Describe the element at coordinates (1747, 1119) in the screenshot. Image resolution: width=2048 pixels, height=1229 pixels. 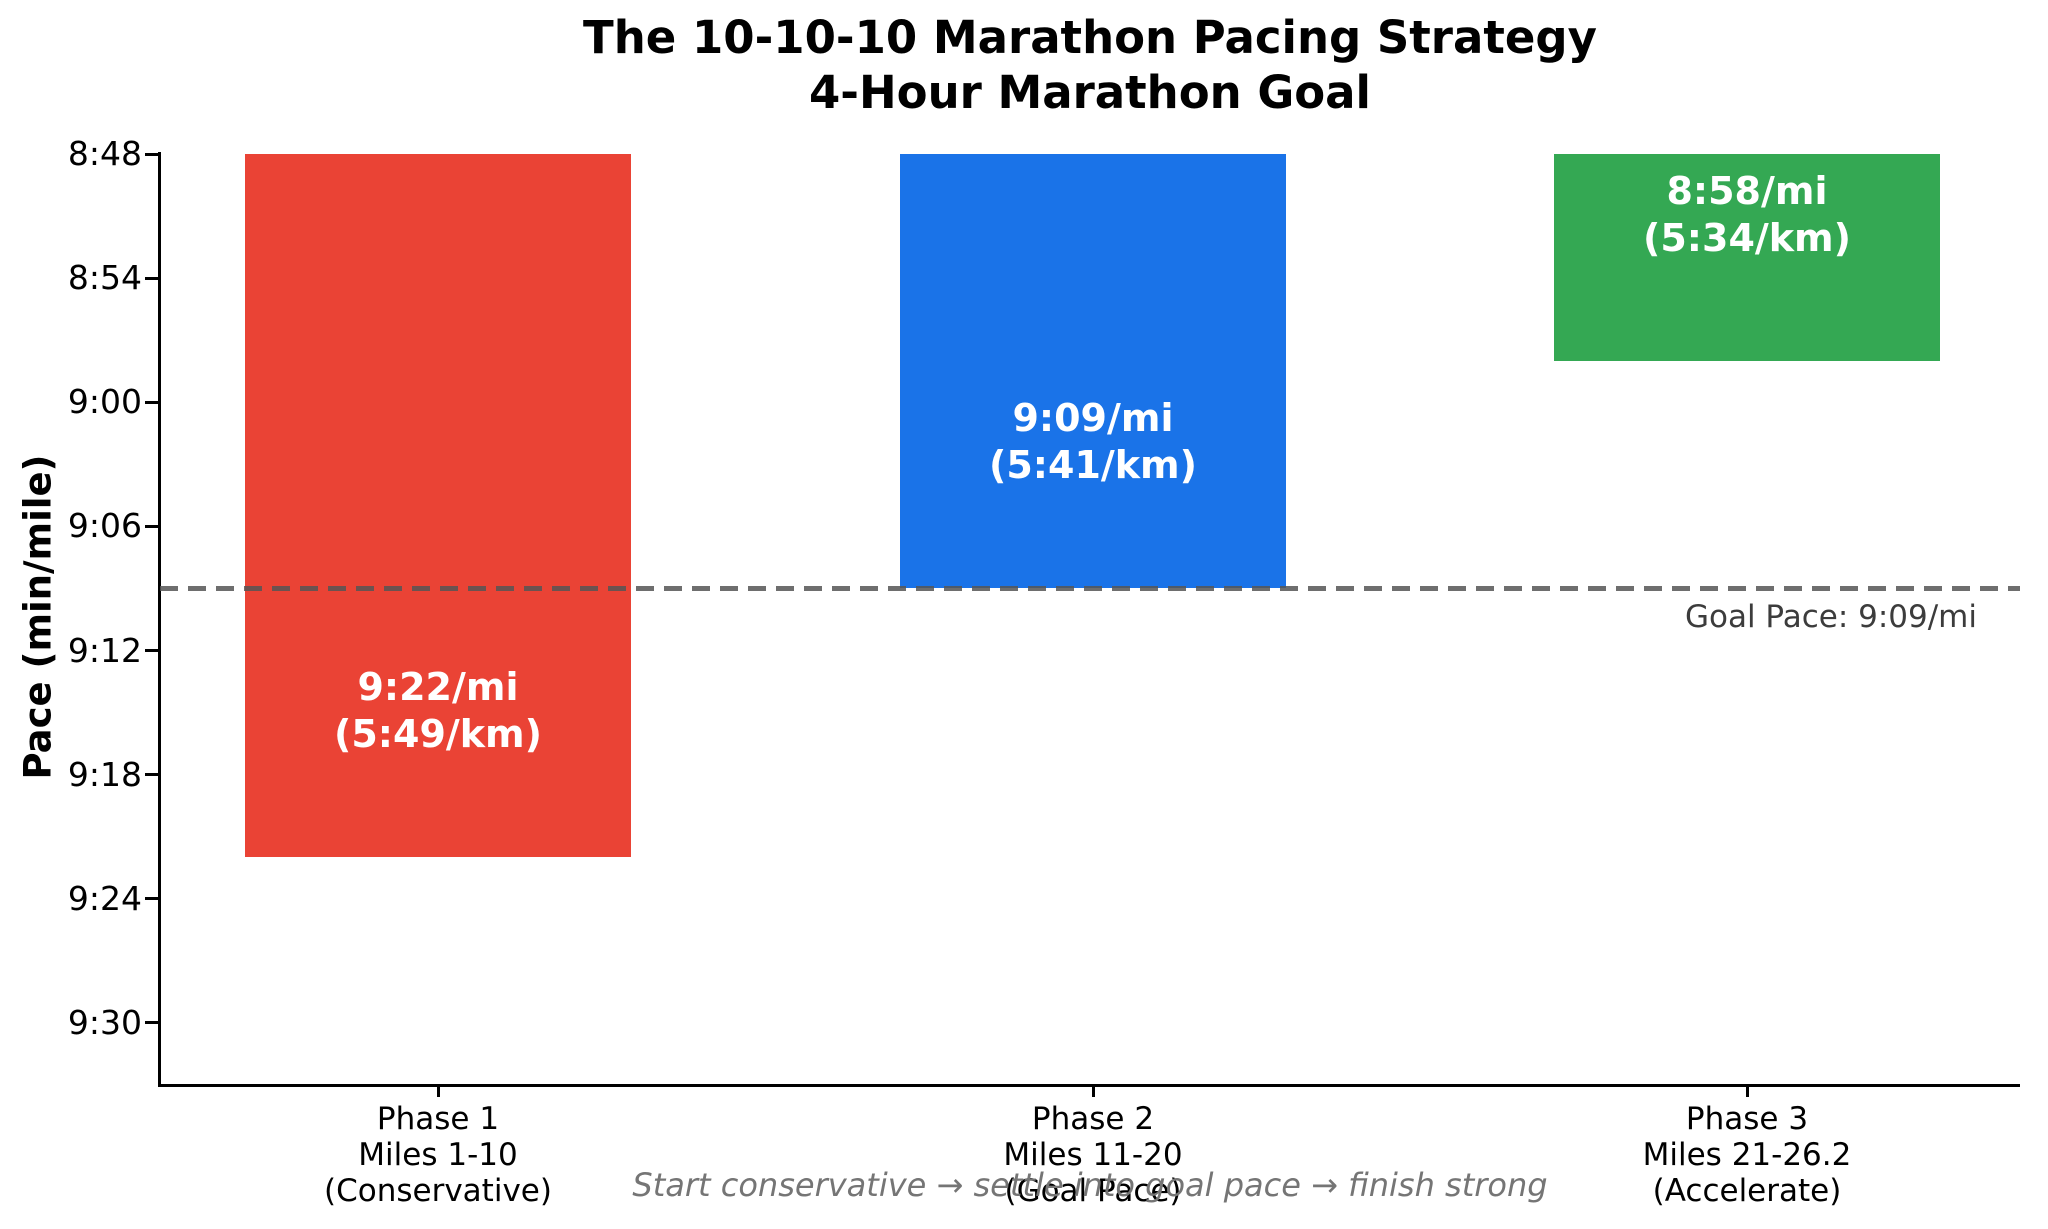
I see `x-tick-label-line: Phase 3` at that location.